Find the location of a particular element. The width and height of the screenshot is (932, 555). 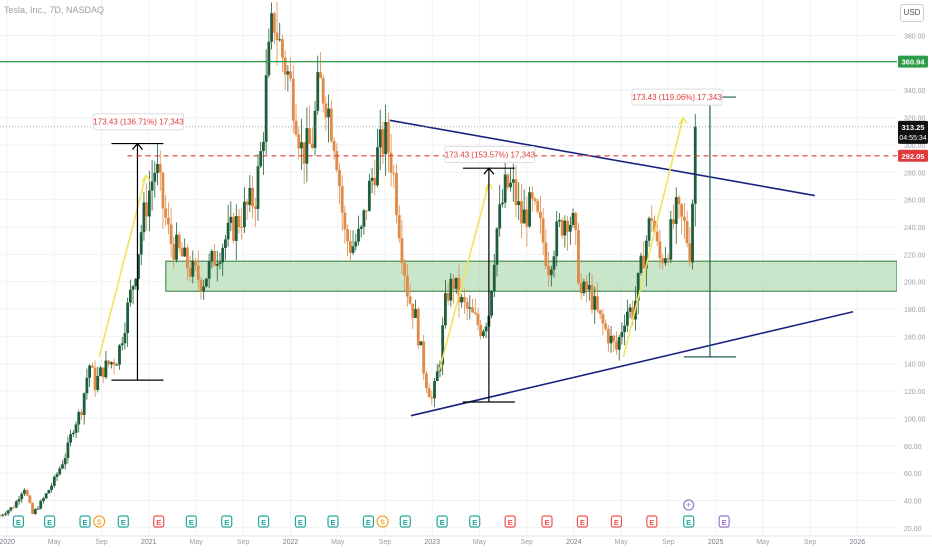

measure-arrowhead is located at coordinates (489, 171).